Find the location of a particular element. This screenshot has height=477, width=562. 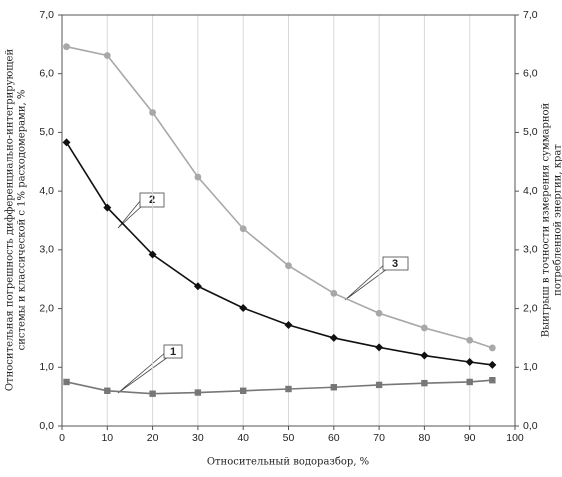

x-tick-label: 20 is located at coordinates (153, 438).